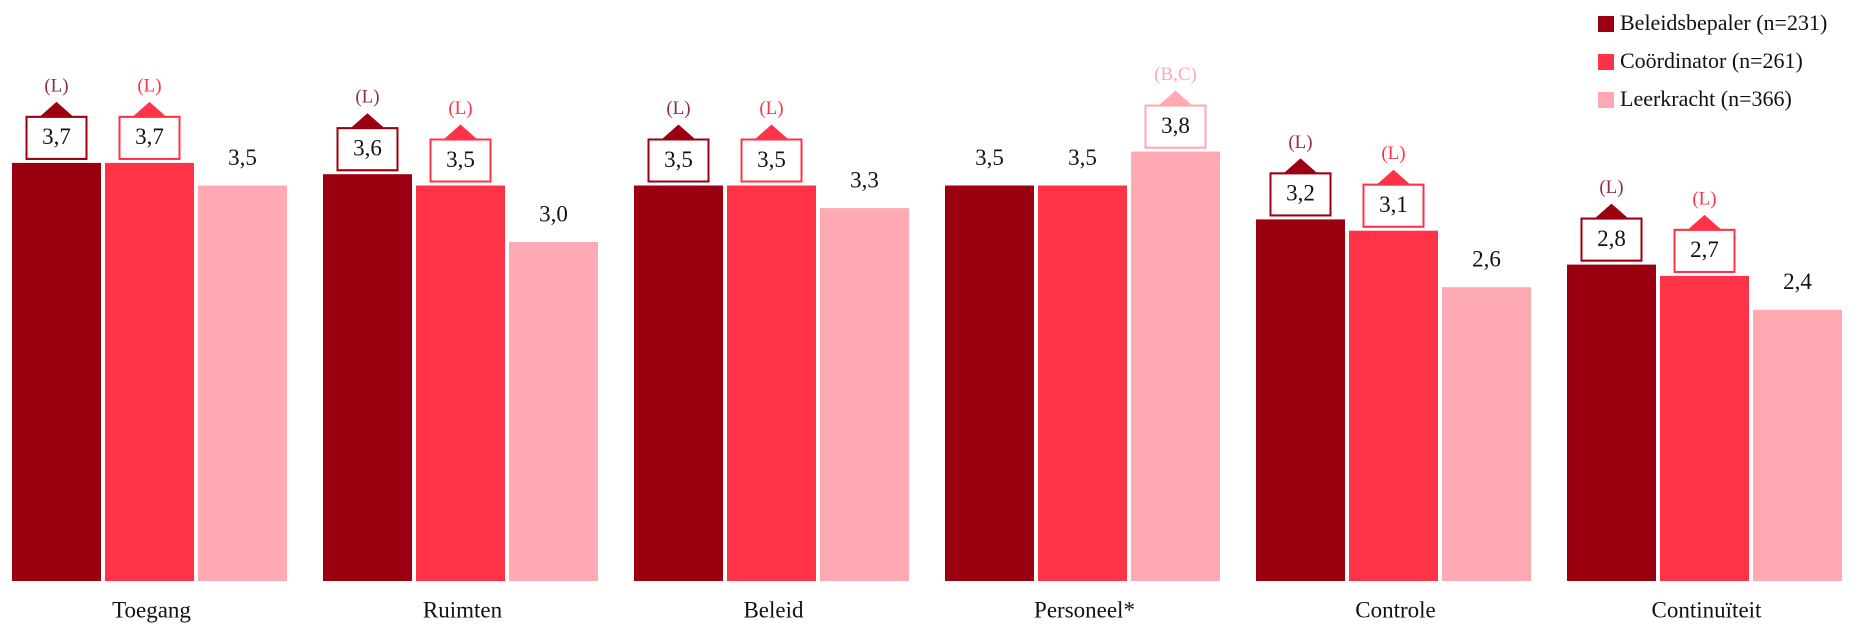 Image resolution: width=1860 pixels, height=626 pixels. What do you see at coordinates (151, 609) in the screenshot?
I see `x-tick-label: Toegang` at bounding box center [151, 609].